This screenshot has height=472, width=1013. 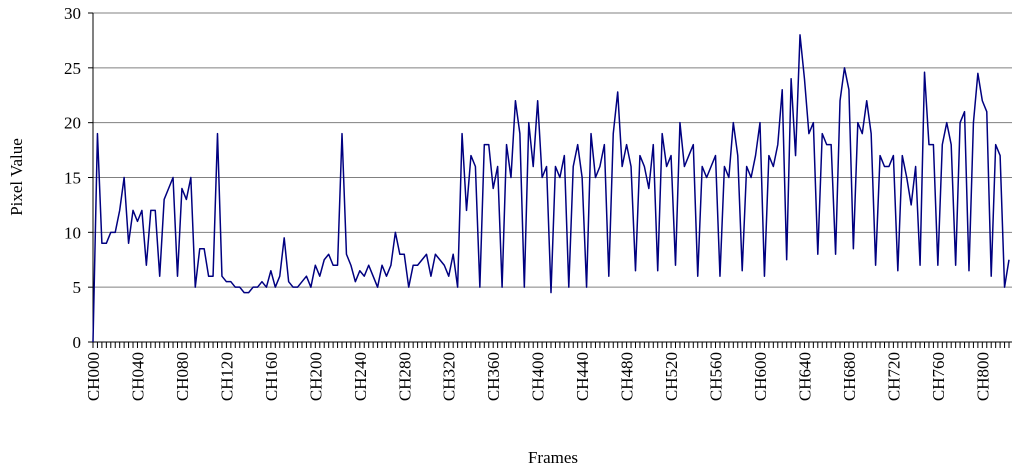 I want to click on x-tick-label: CH600, so click(x=760, y=376).